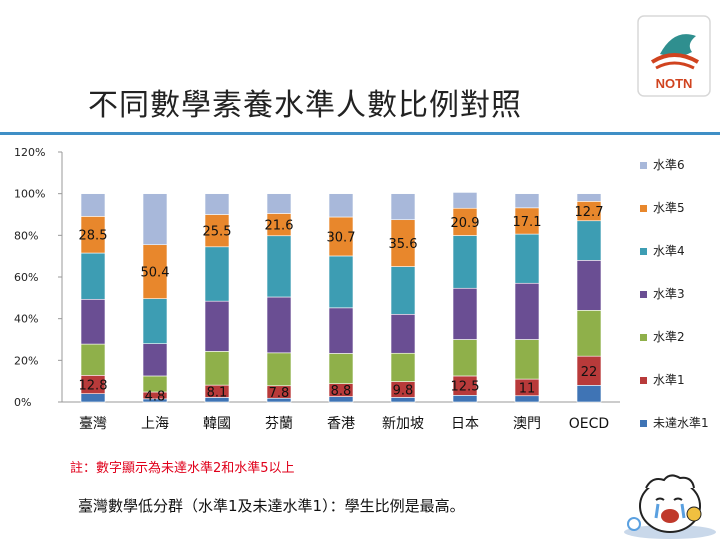 This screenshot has height=540, width=720. Describe the element at coordinates (669, 337) in the screenshot. I see `legend-label: 水準2` at that location.